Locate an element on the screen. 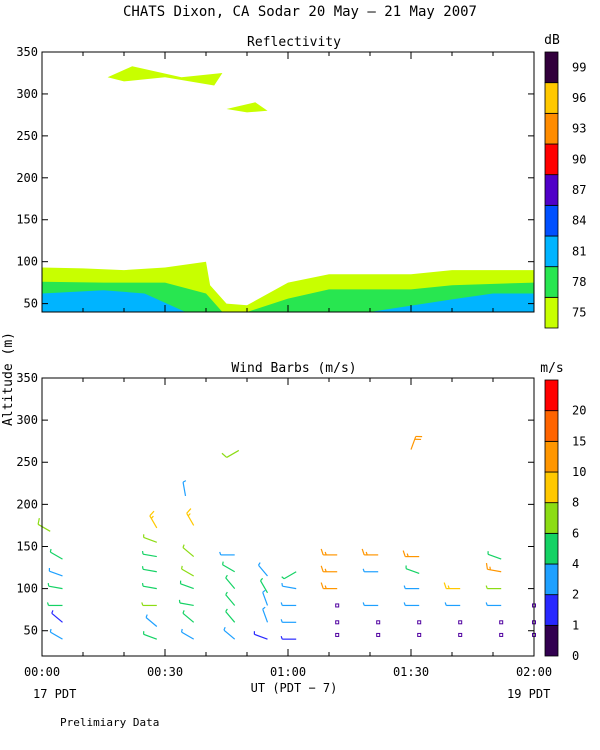 Image resolution: width=600 pixels, height=750 pixels. y-tick-label: 100 is located at coordinates (27, 589).